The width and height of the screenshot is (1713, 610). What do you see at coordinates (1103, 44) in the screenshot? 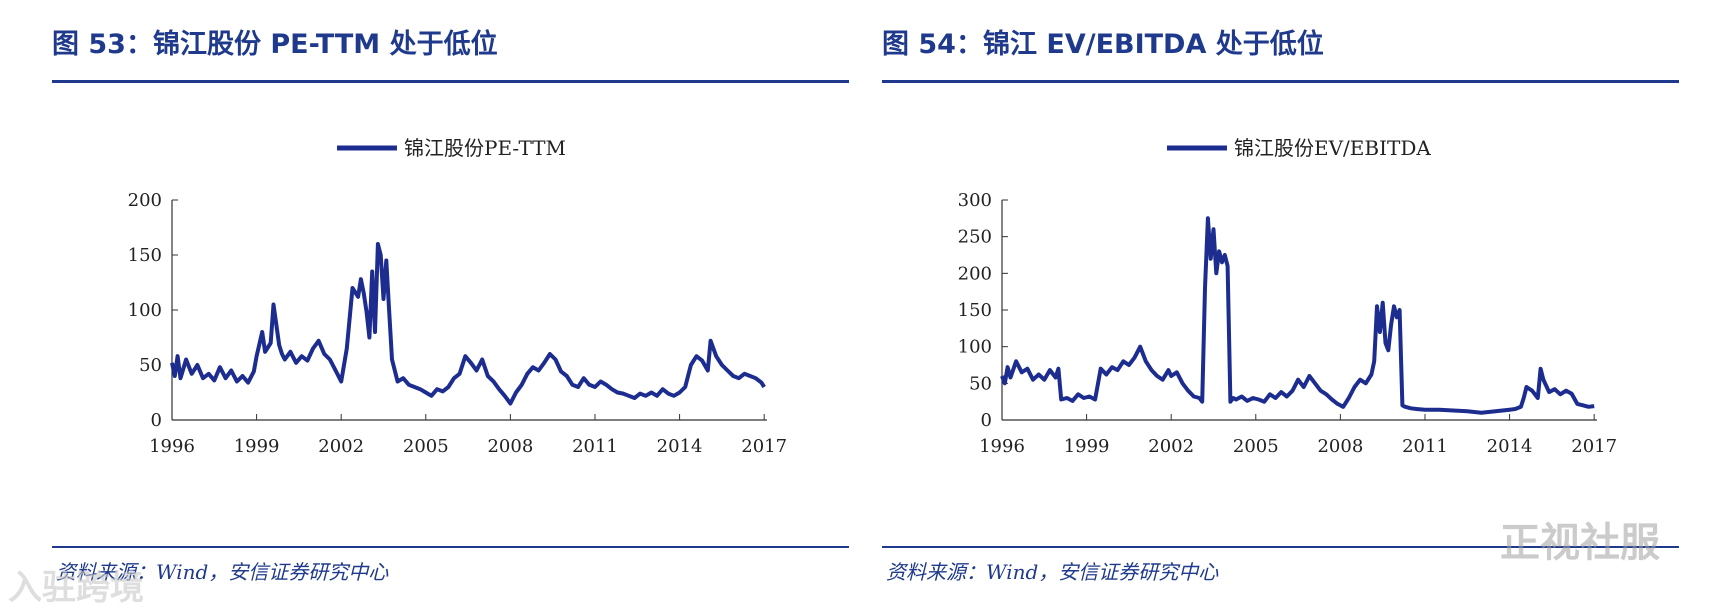
I see `figure-title: 图 54：锦江 EV/EBITDA 处于低位` at bounding box center [1103, 44].